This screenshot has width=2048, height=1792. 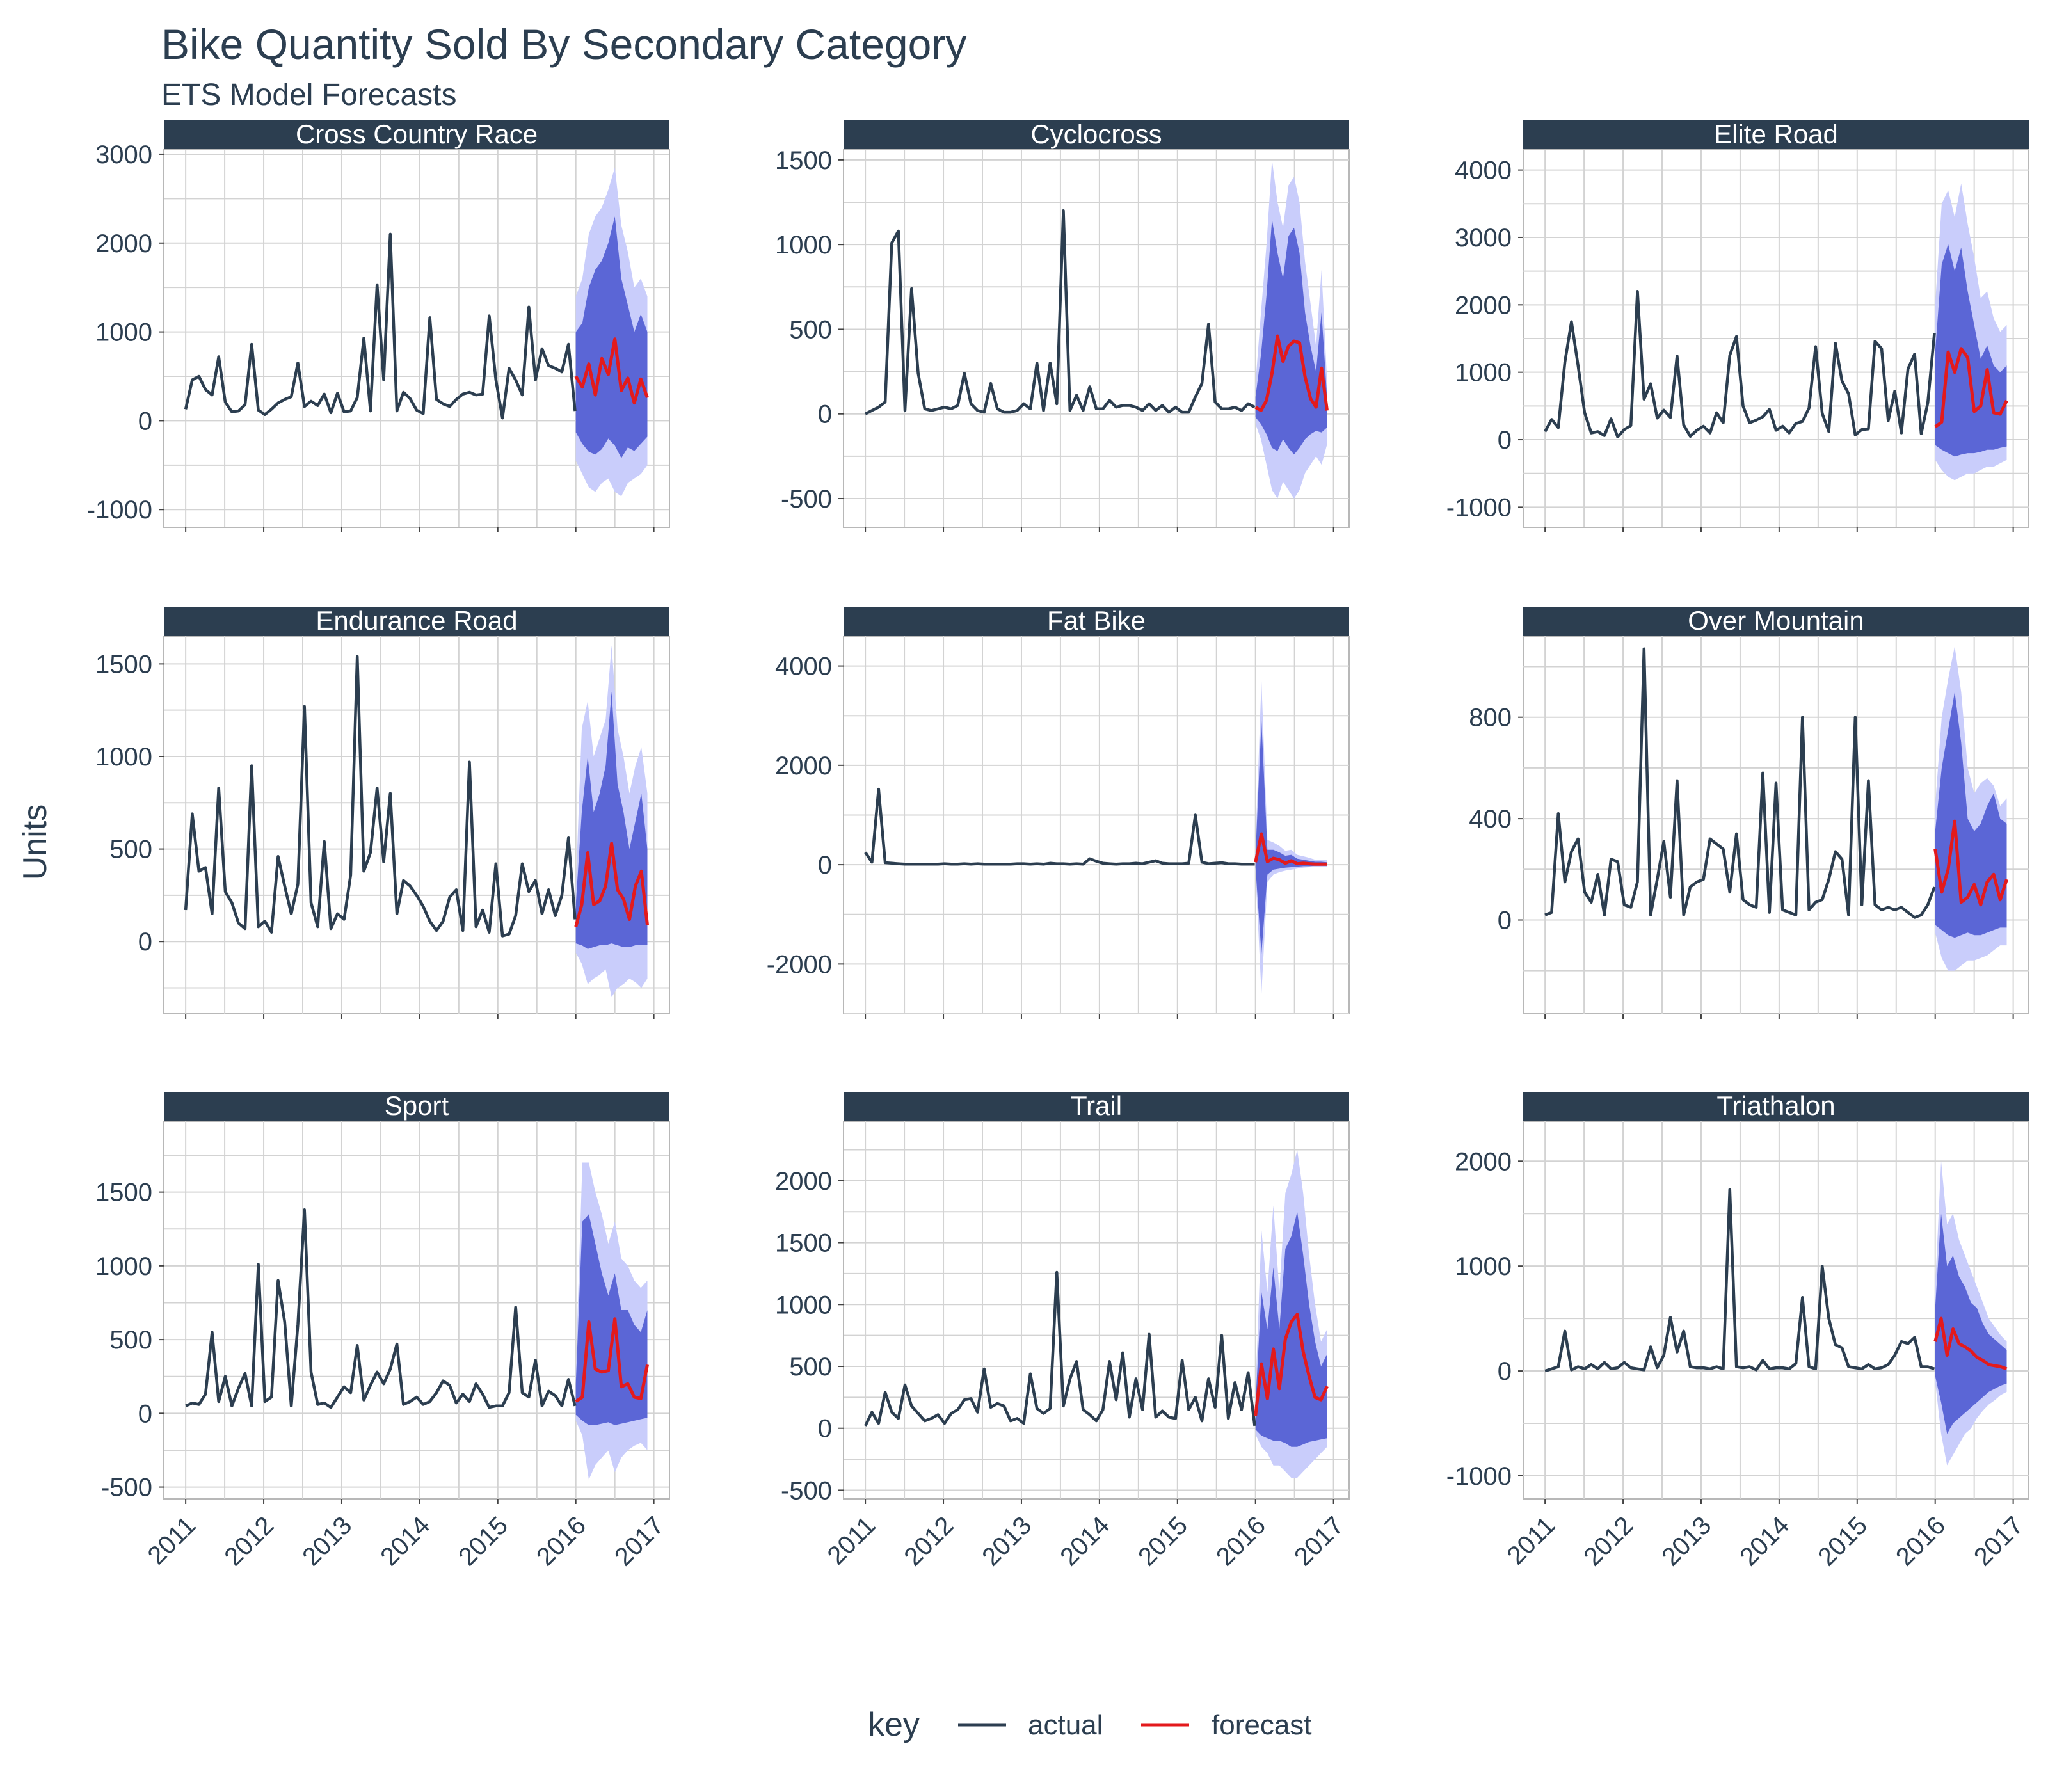 What do you see at coordinates (1775, 1106) in the screenshot?
I see `facet-title: Triathalon` at bounding box center [1775, 1106].